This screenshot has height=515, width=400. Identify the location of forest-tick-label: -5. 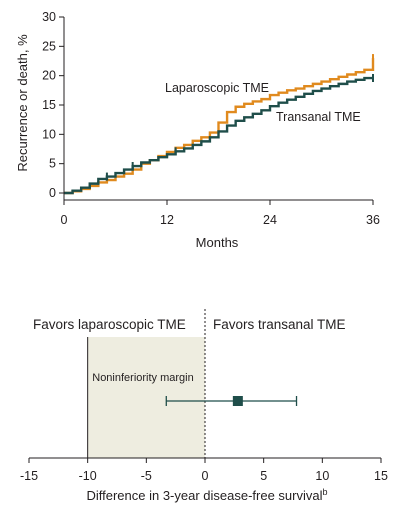
(146, 476).